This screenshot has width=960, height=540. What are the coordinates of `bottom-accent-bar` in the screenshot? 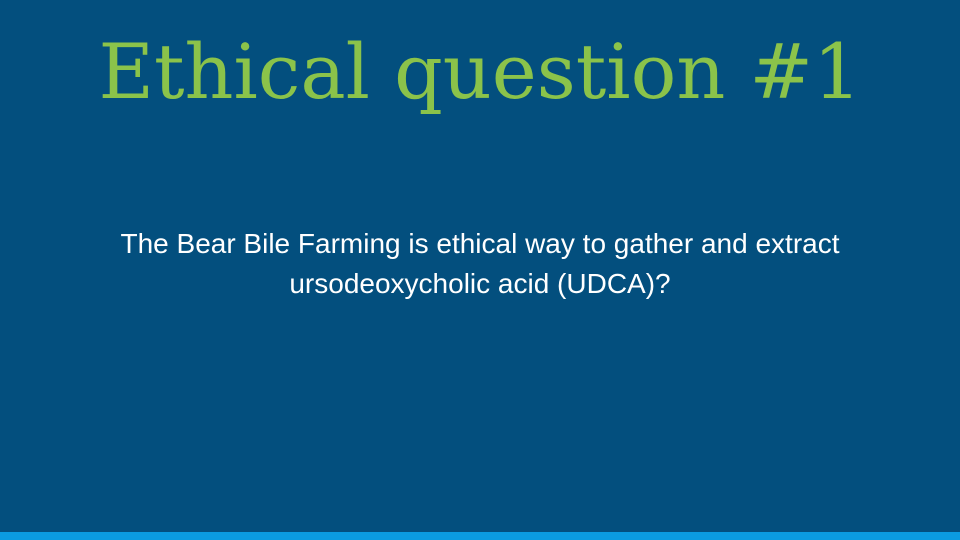 It's located at (480, 536).